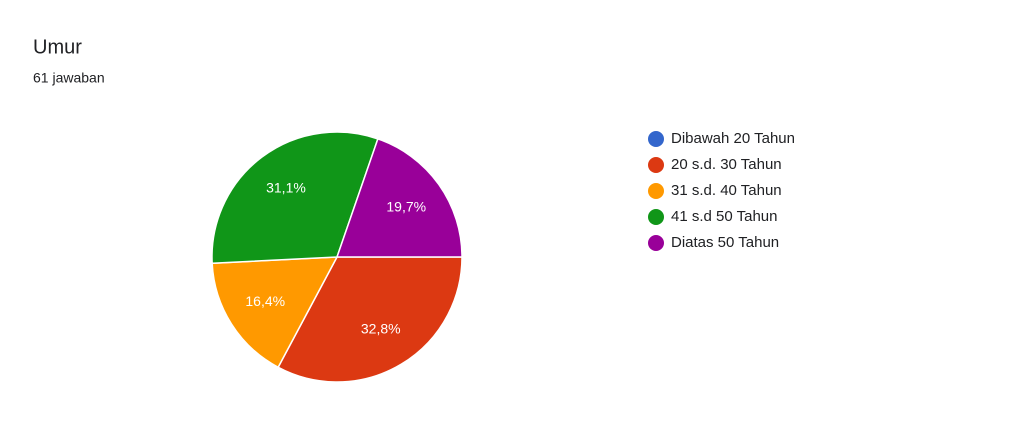 Image resolution: width=1023 pixels, height=430 pixels. What do you see at coordinates (286, 188) in the screenshot?
I see `slice-label: 31,1%` at bounding box center [286, 188].